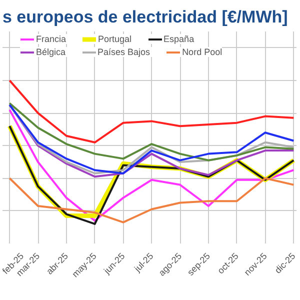 The image size is (300, 300). I want to click on legend-label: España, so click(179, 39).